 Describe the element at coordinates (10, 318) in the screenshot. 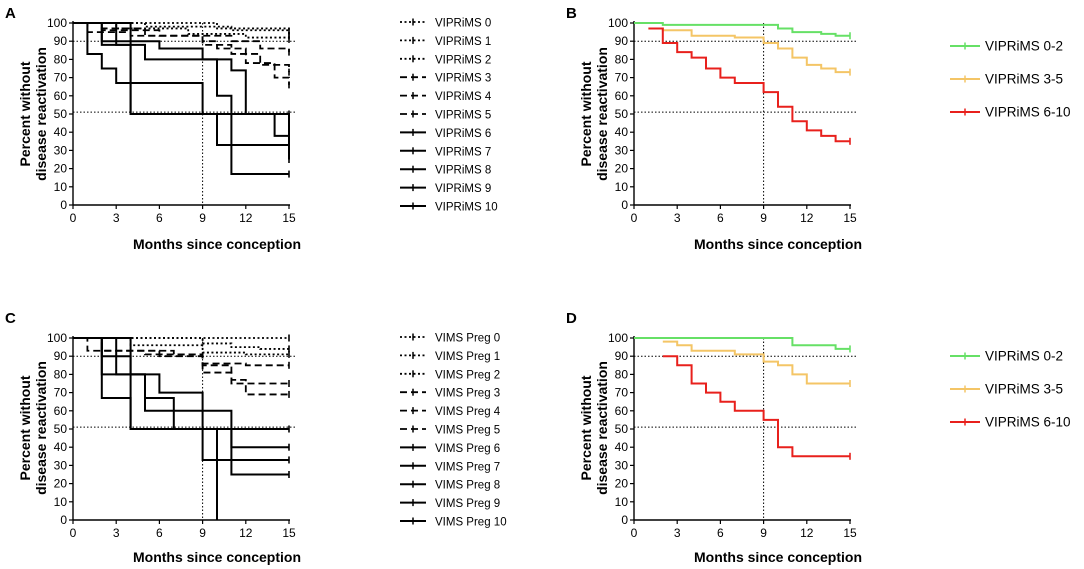

I see `panel-label: C` at that location.